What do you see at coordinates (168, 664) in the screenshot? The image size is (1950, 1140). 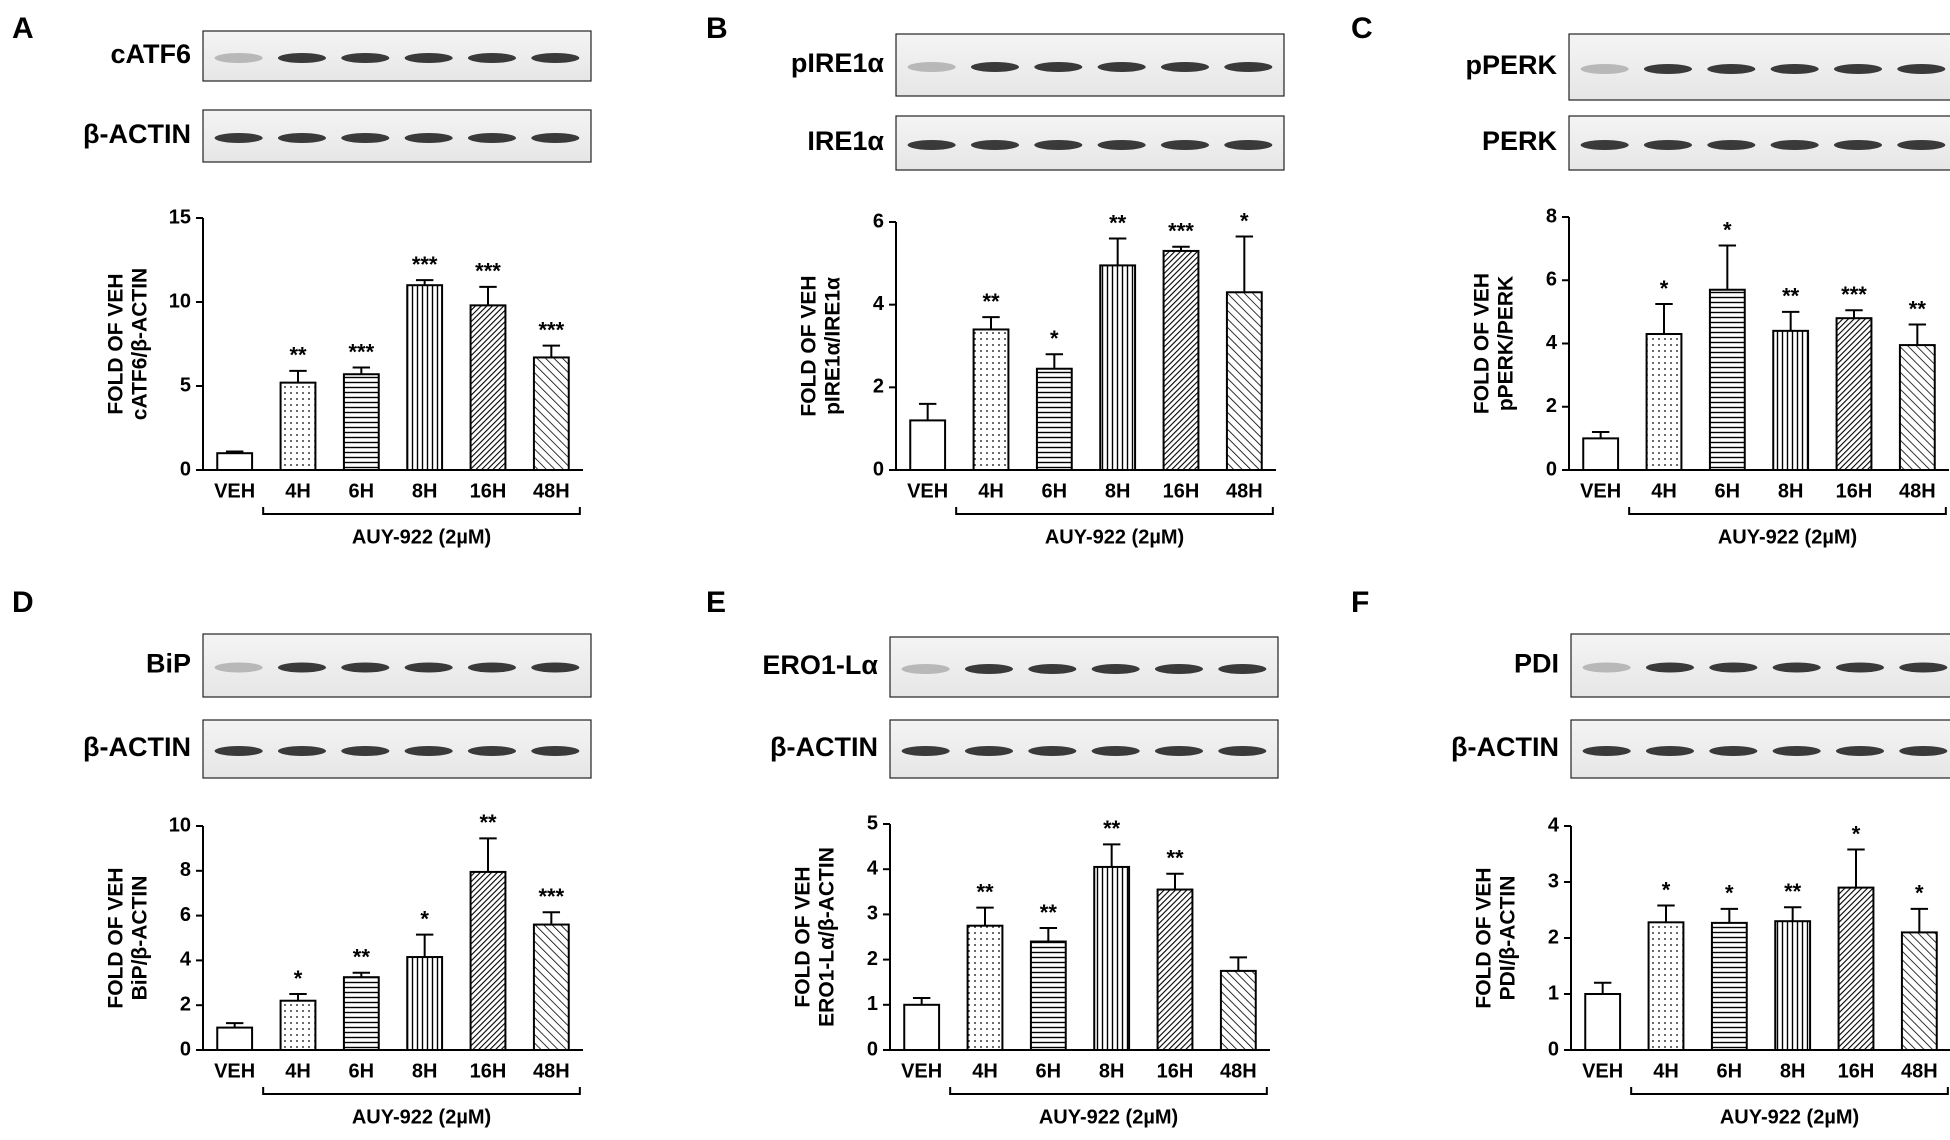 I see `blot-label: BiP` at bounding box center [168, 664].